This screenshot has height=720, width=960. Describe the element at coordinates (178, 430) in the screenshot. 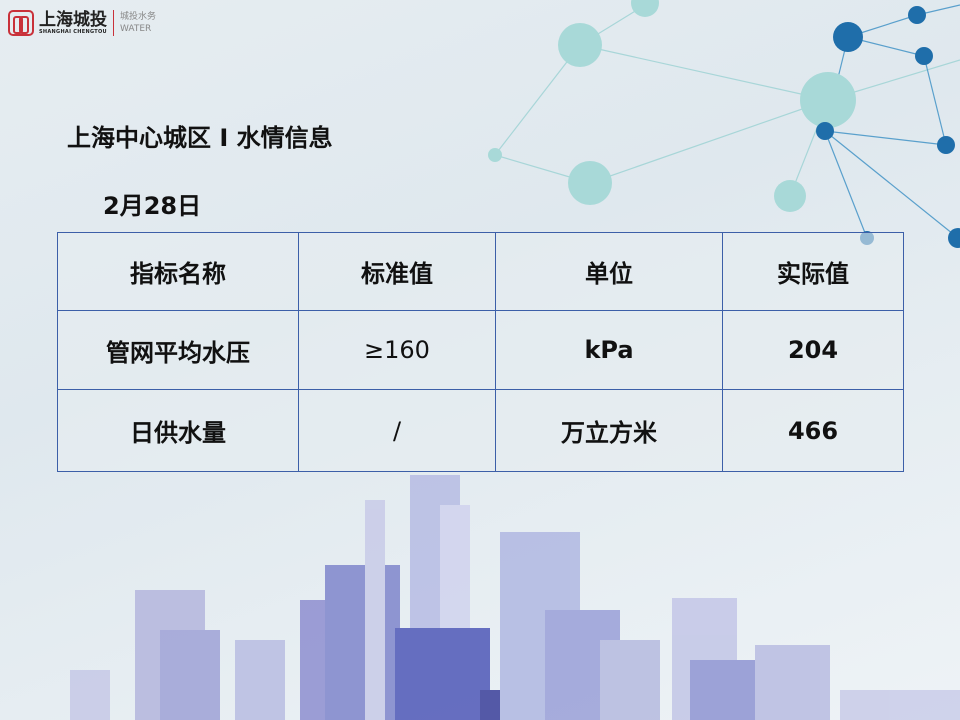

I see `cell-indicator: 日供水量` at that location.